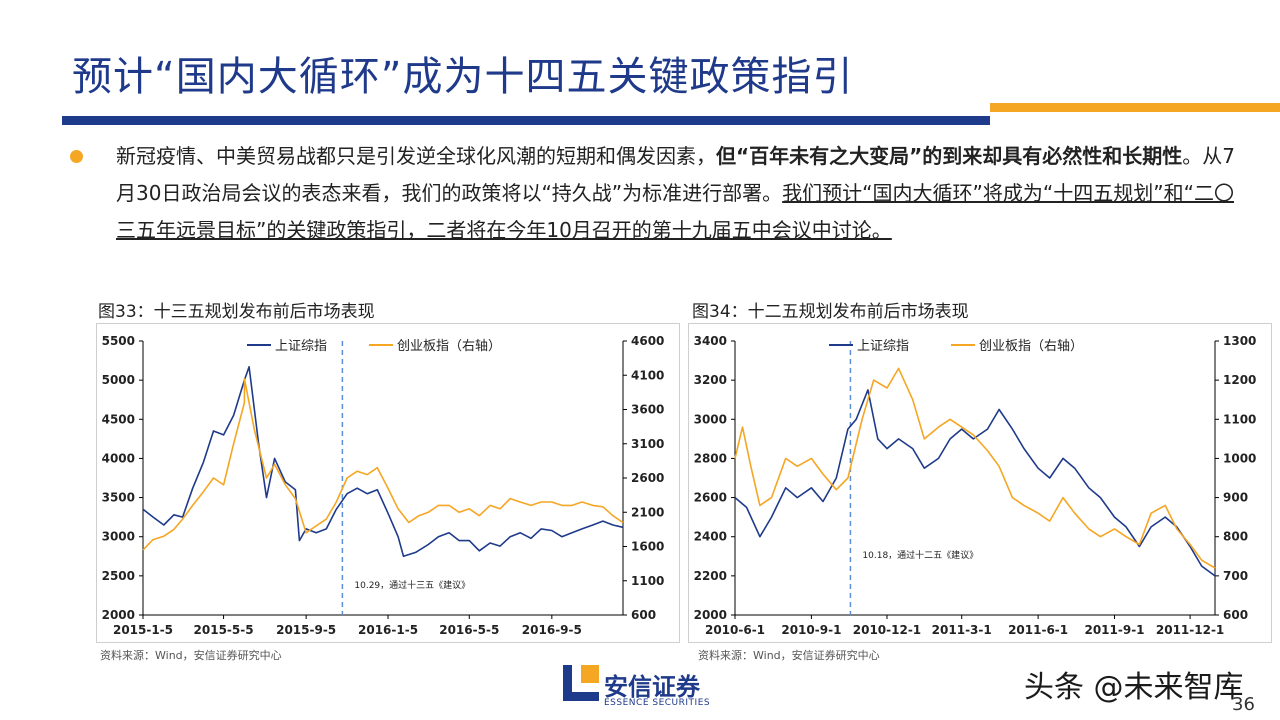 Image resolution: width=1280 pixels, height=720 pixels. I want to click on left-tick-label: 3400, so click(710, 341).